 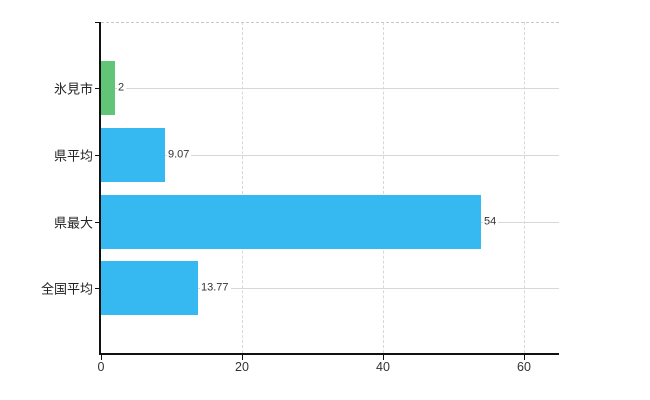 What do you see at coordinates (242, 367) in the screenshot?
I see `x-tick-label: 20` at bounding box center [242, 367].